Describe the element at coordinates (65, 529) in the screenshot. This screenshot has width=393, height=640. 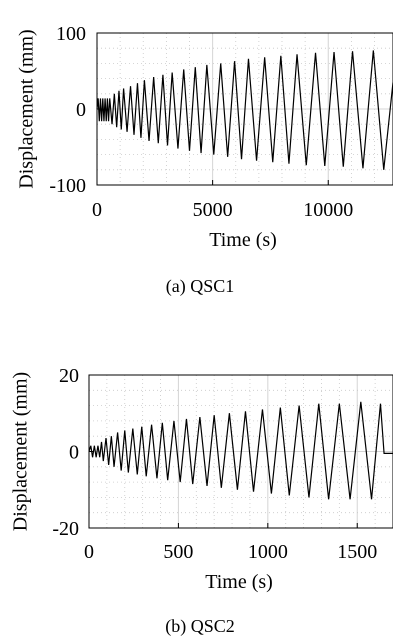
I see `y-tick-label-qsc2: -20` at that location.